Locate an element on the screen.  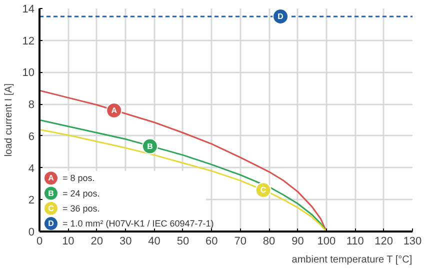
y-tick-label: 14 is located at coordinates (28, 10).